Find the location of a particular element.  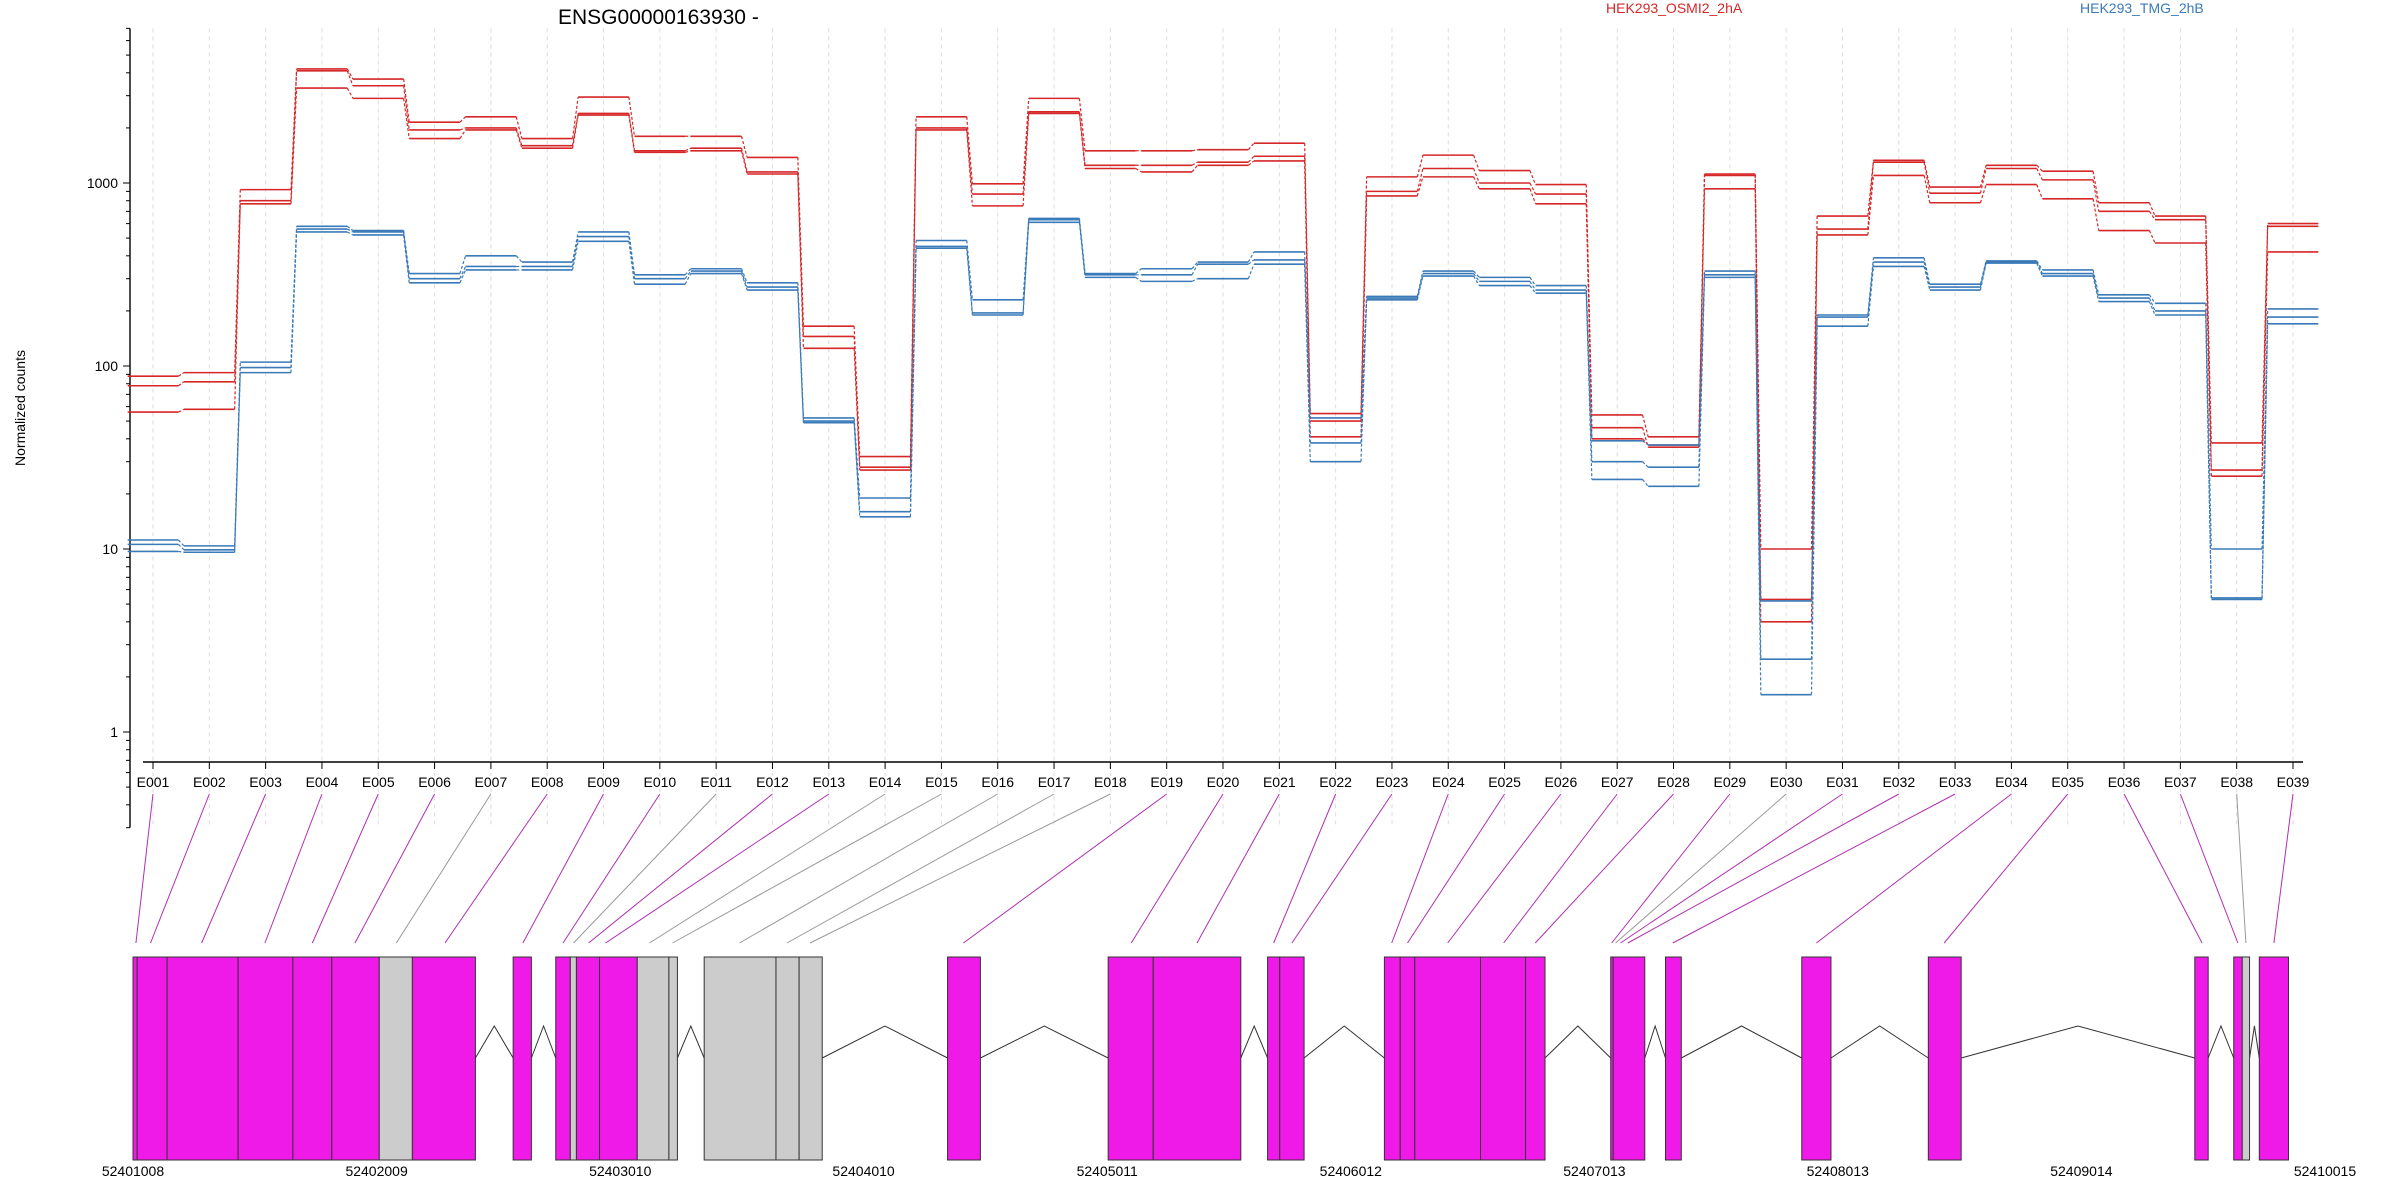

segment-e006 is located at coordinates (463, 264).